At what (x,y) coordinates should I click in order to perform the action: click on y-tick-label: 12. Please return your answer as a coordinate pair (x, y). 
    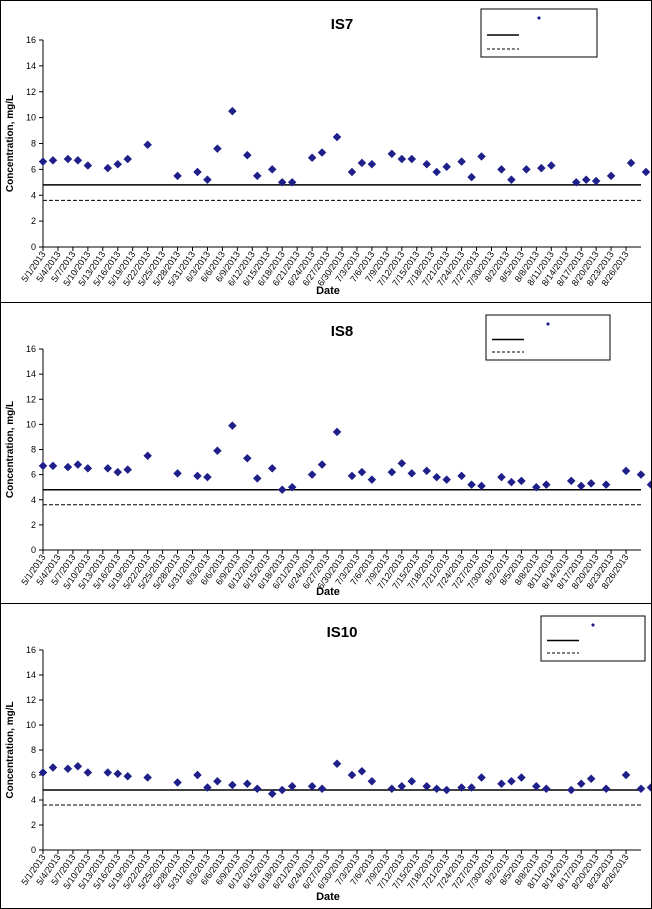
    Looking at the image, I should click on (31, 700).